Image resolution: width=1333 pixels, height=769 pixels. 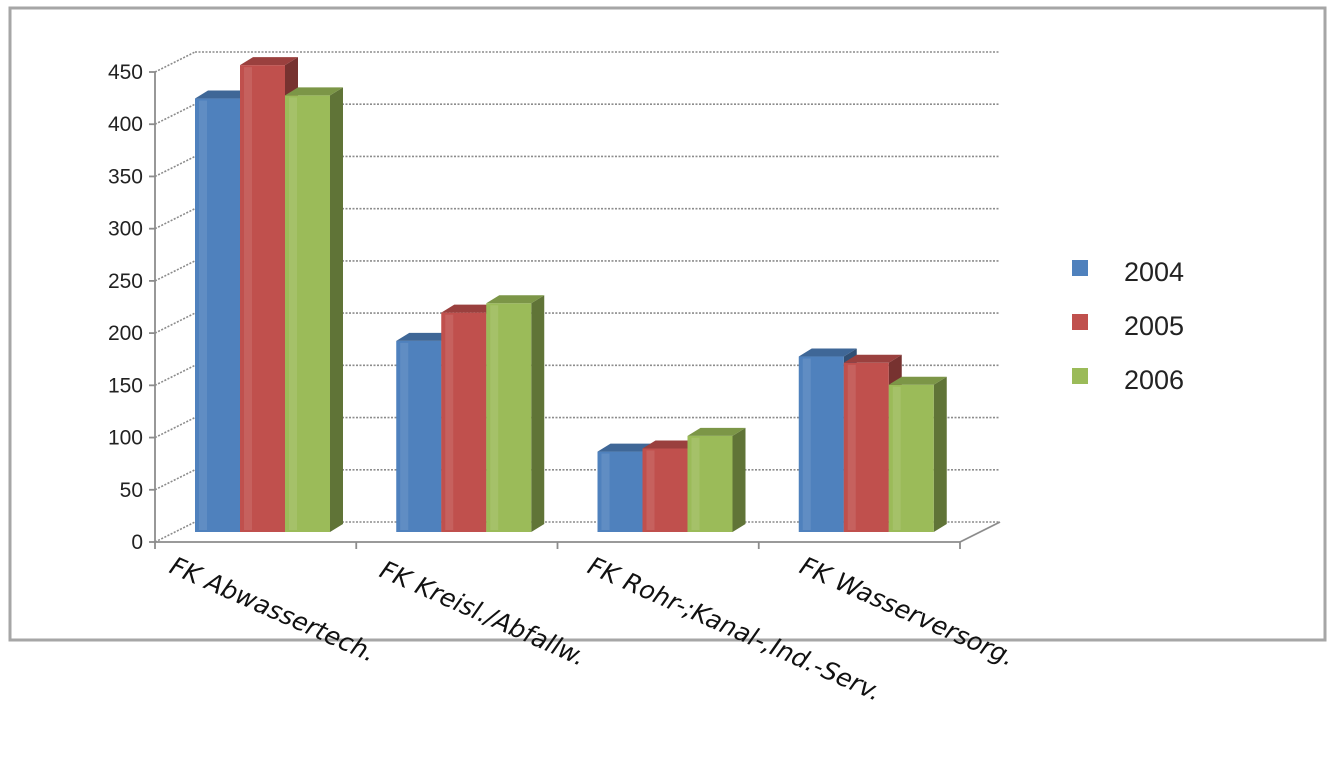 I want to click on y-tick-label: 400, so click(x=125, y=124).